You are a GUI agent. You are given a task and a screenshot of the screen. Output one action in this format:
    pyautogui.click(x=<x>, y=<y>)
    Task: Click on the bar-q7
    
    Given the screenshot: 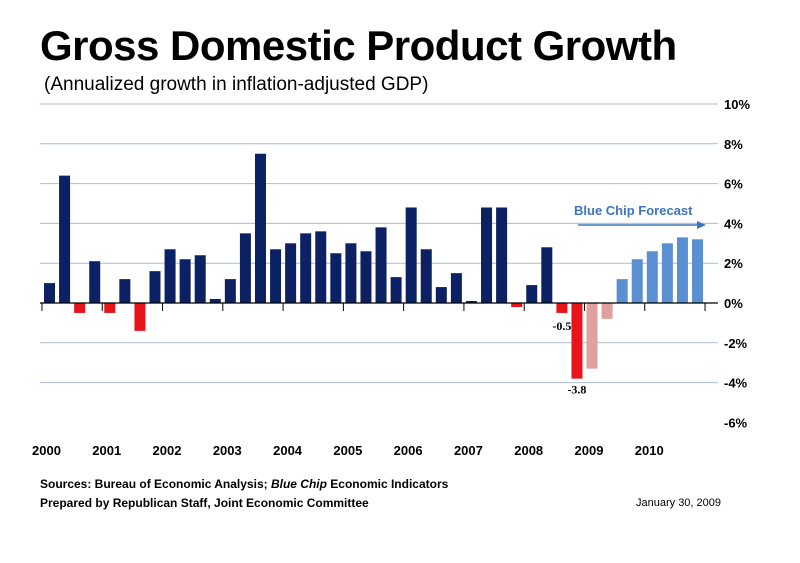 What is the action you would take?
    pyautogui.click(x=140, y=317)
    